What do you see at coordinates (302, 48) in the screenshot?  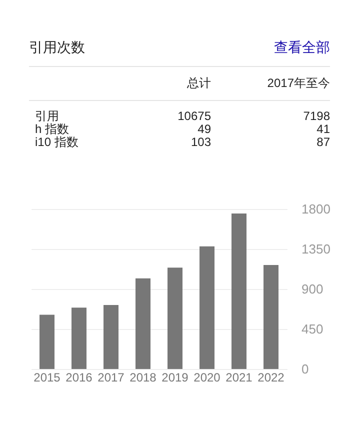 I see `text: 查看全部` at bounding box center [302, 48].